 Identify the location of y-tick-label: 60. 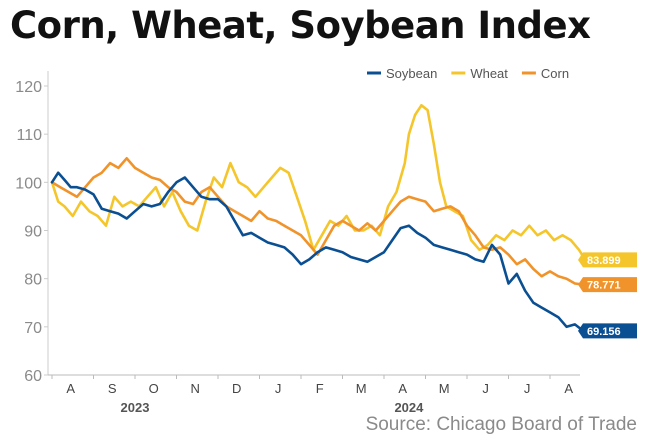
(33, 376).